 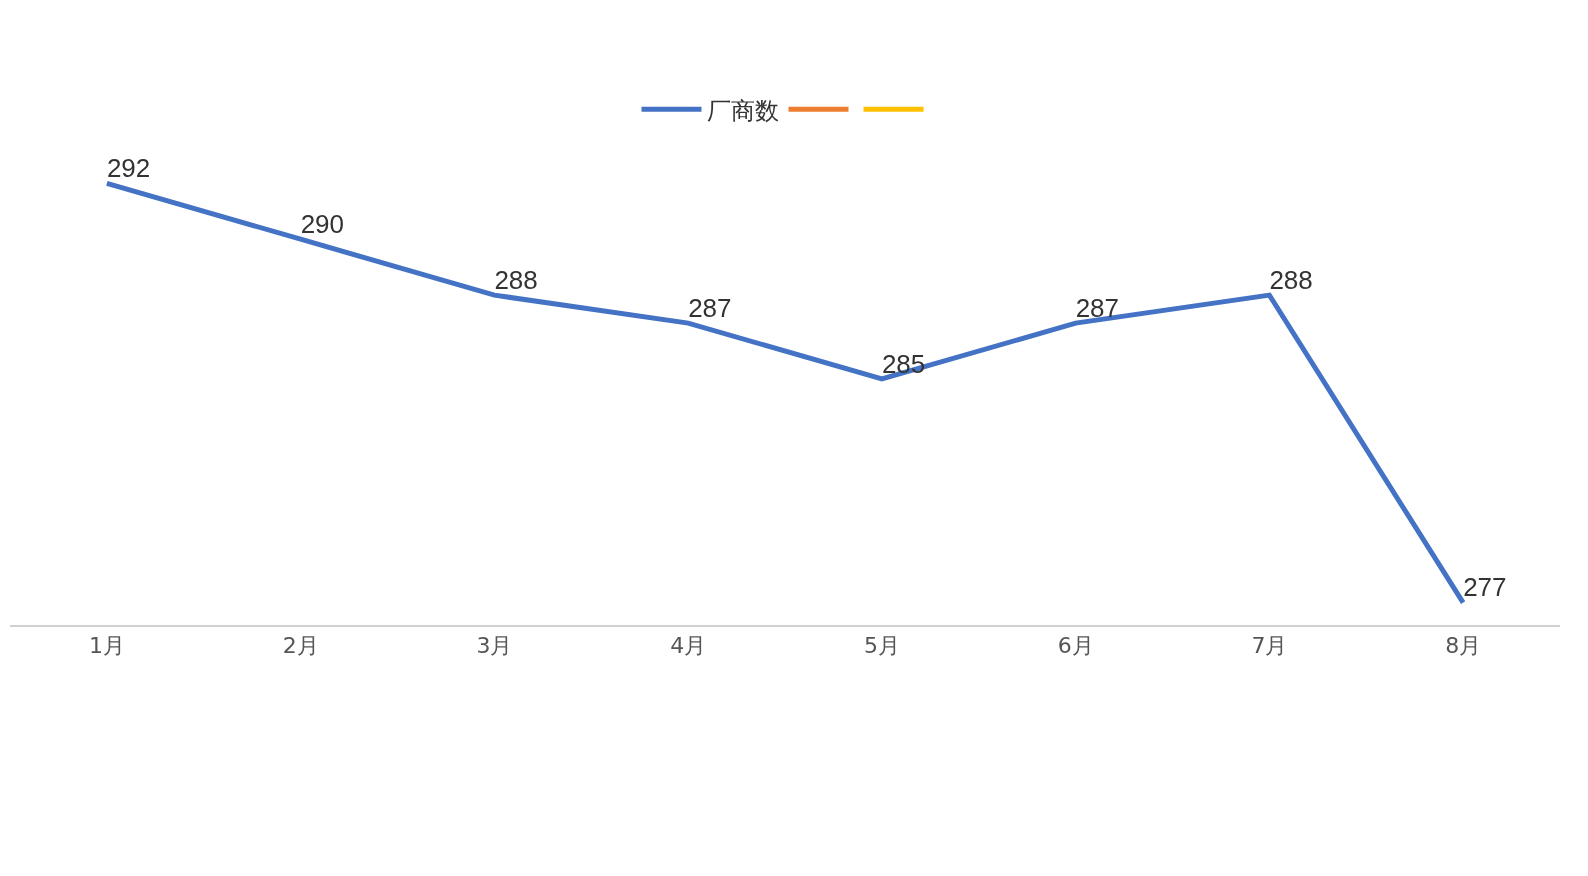 I want to click on x-tick-label: 8月, so click(x=1463, y=646).